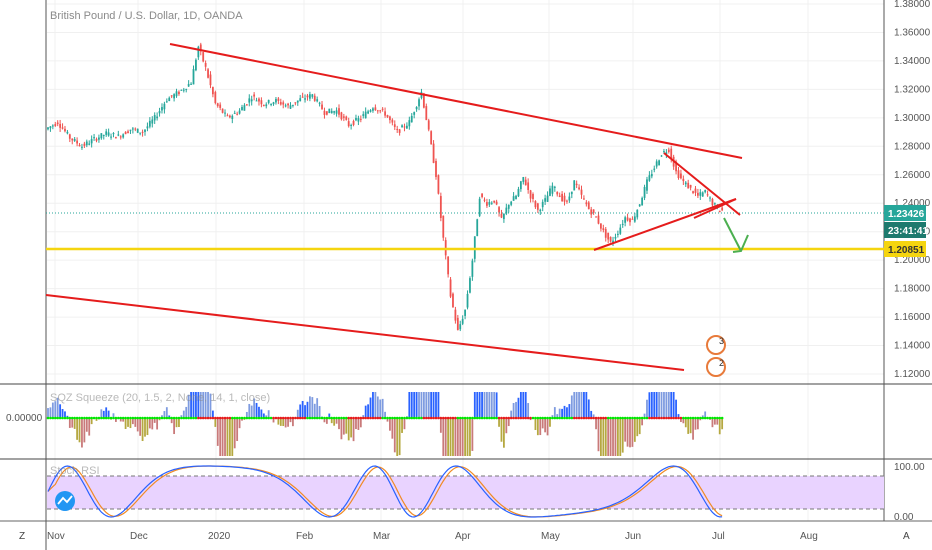  What do you see at coordinates (24, 418) in the screenshot?
I see `squeeze-zero-label: 0.00000` at bounding box center [24, 418].